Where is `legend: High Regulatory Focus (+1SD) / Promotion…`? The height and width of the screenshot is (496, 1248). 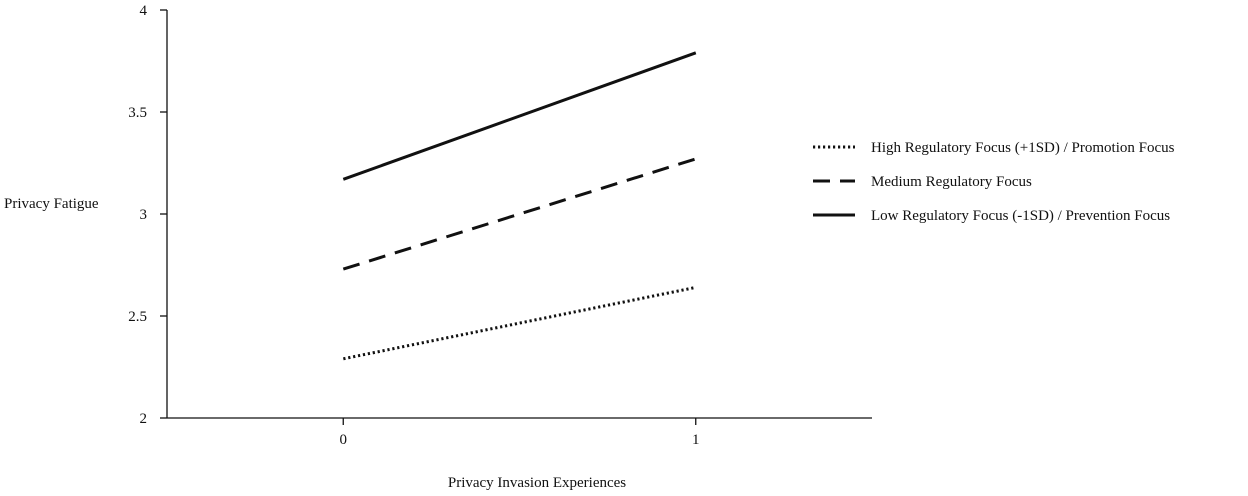 legend: High Regulatory Focus (+1SD) / Promotion… is located at coordinates (994, 182).